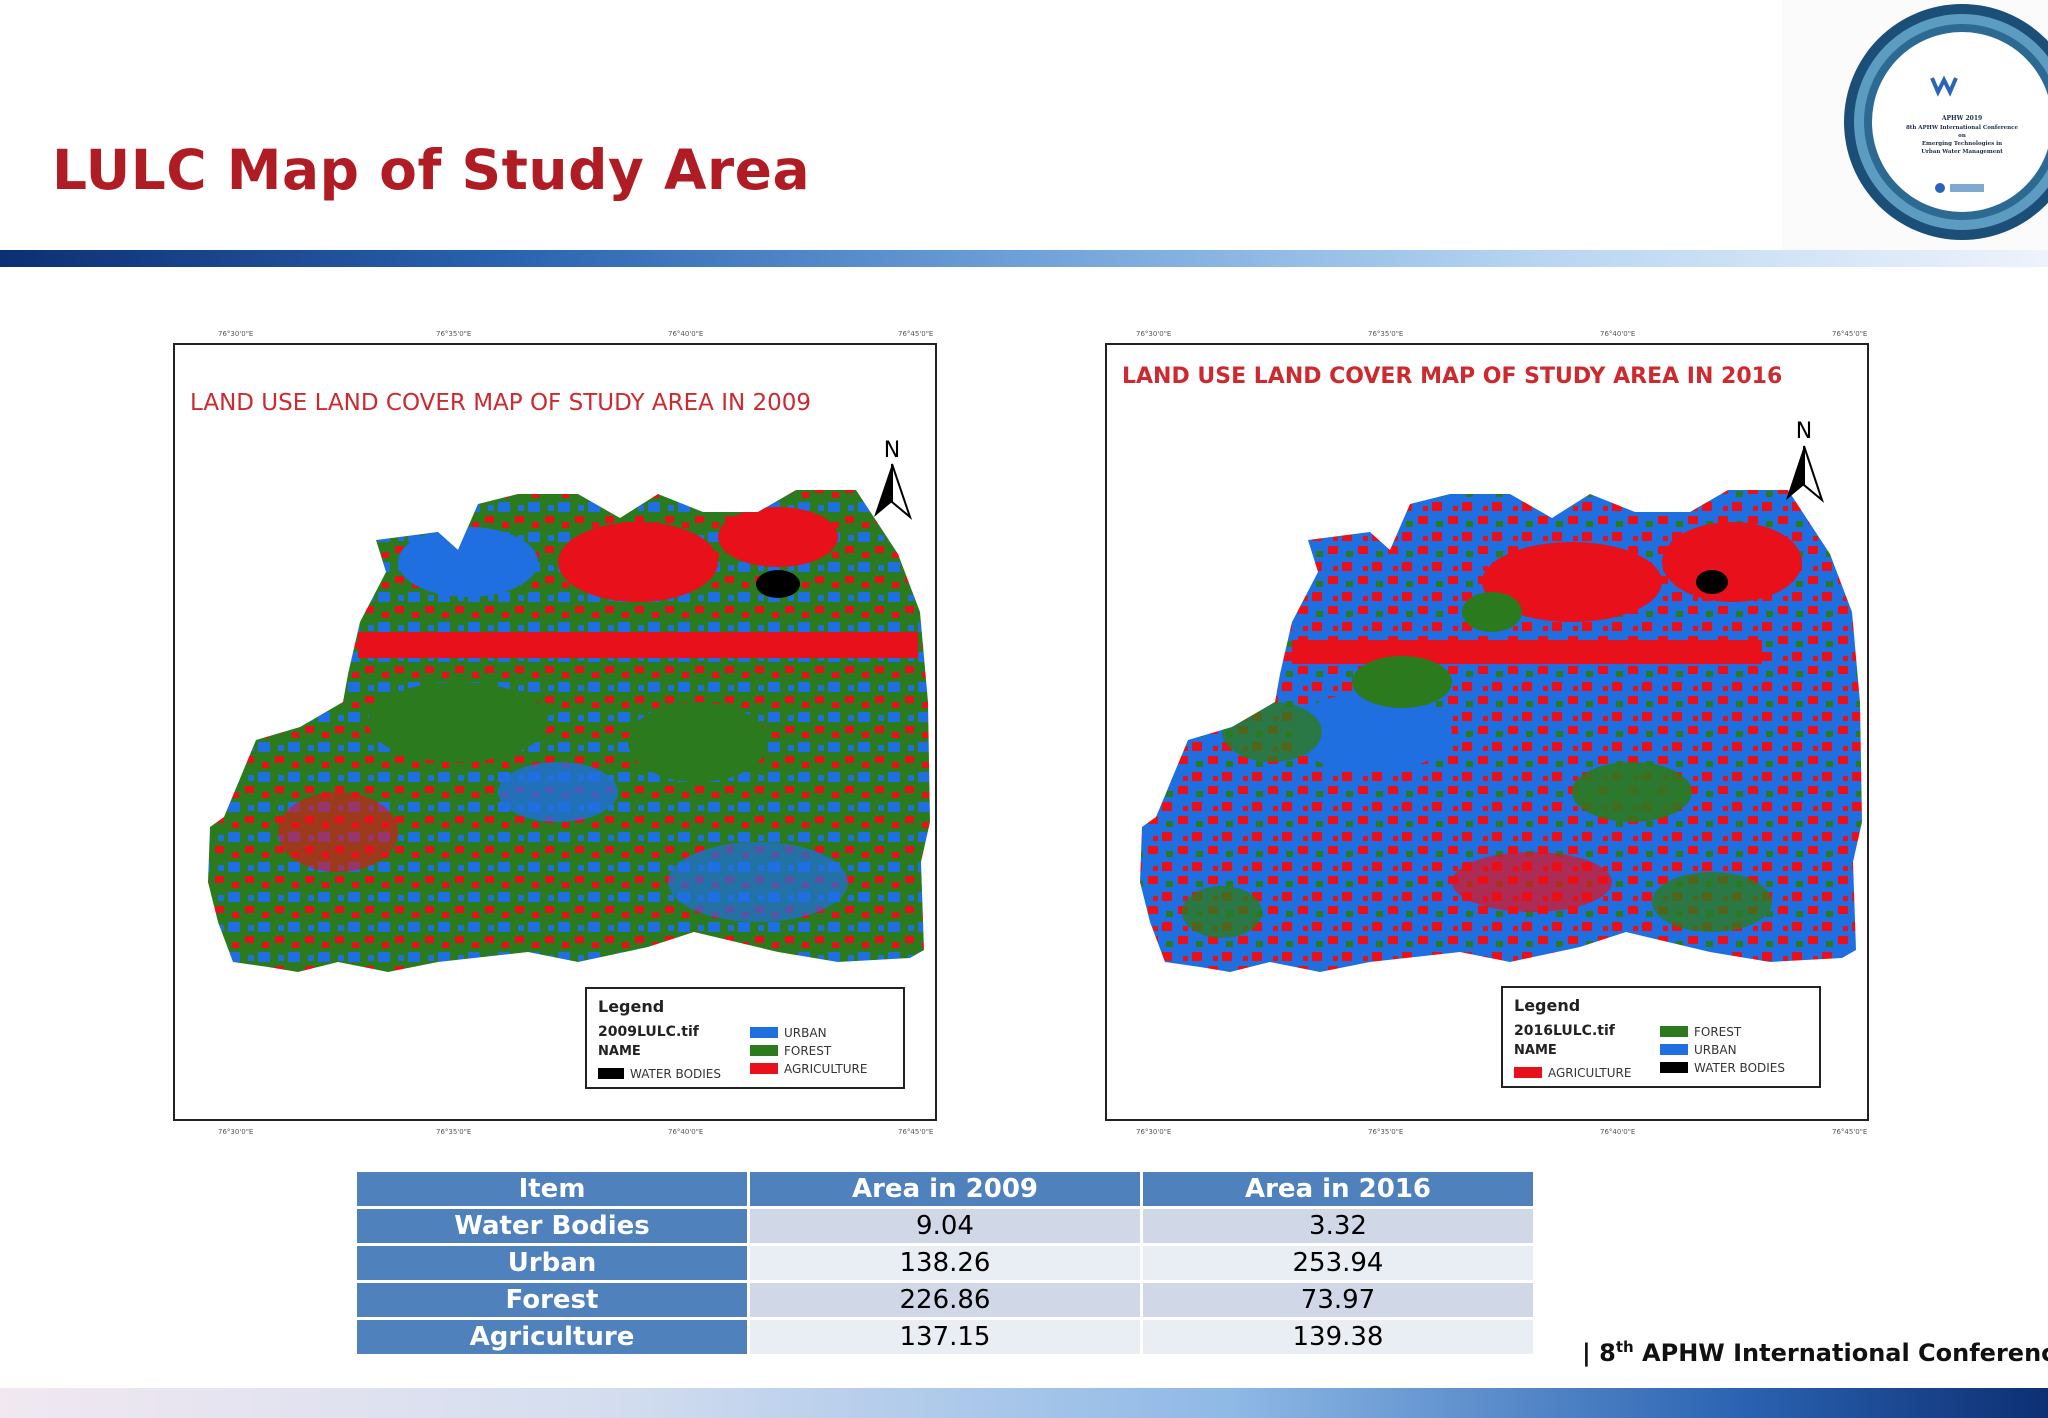  What do you see at coordinates (552, 1189) in the screenshot?
I see `header-item: Item` at bounding box center [552, 1189].